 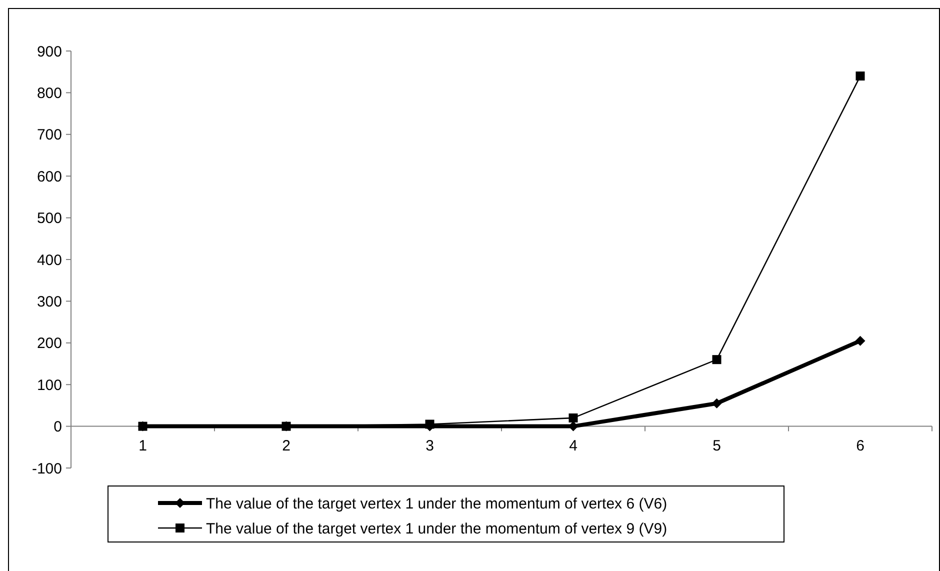 I want to click on x-tick-label: 5, so click(x=716, y=445).